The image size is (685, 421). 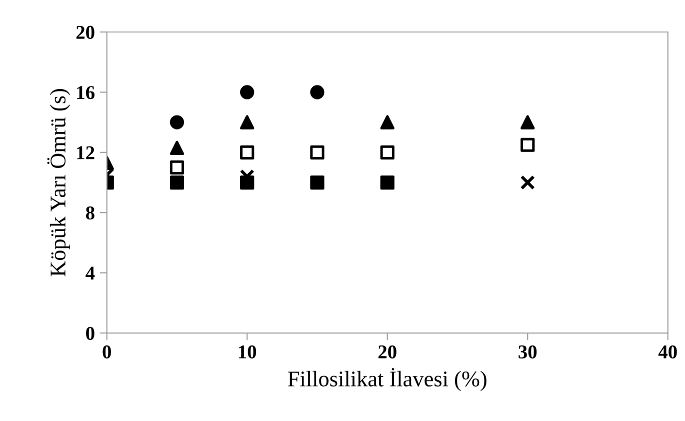 What do you see at coordinates (247, 351) in the screenshot?
I see `x-tick-label: 10` at bounding box center [247, 351].